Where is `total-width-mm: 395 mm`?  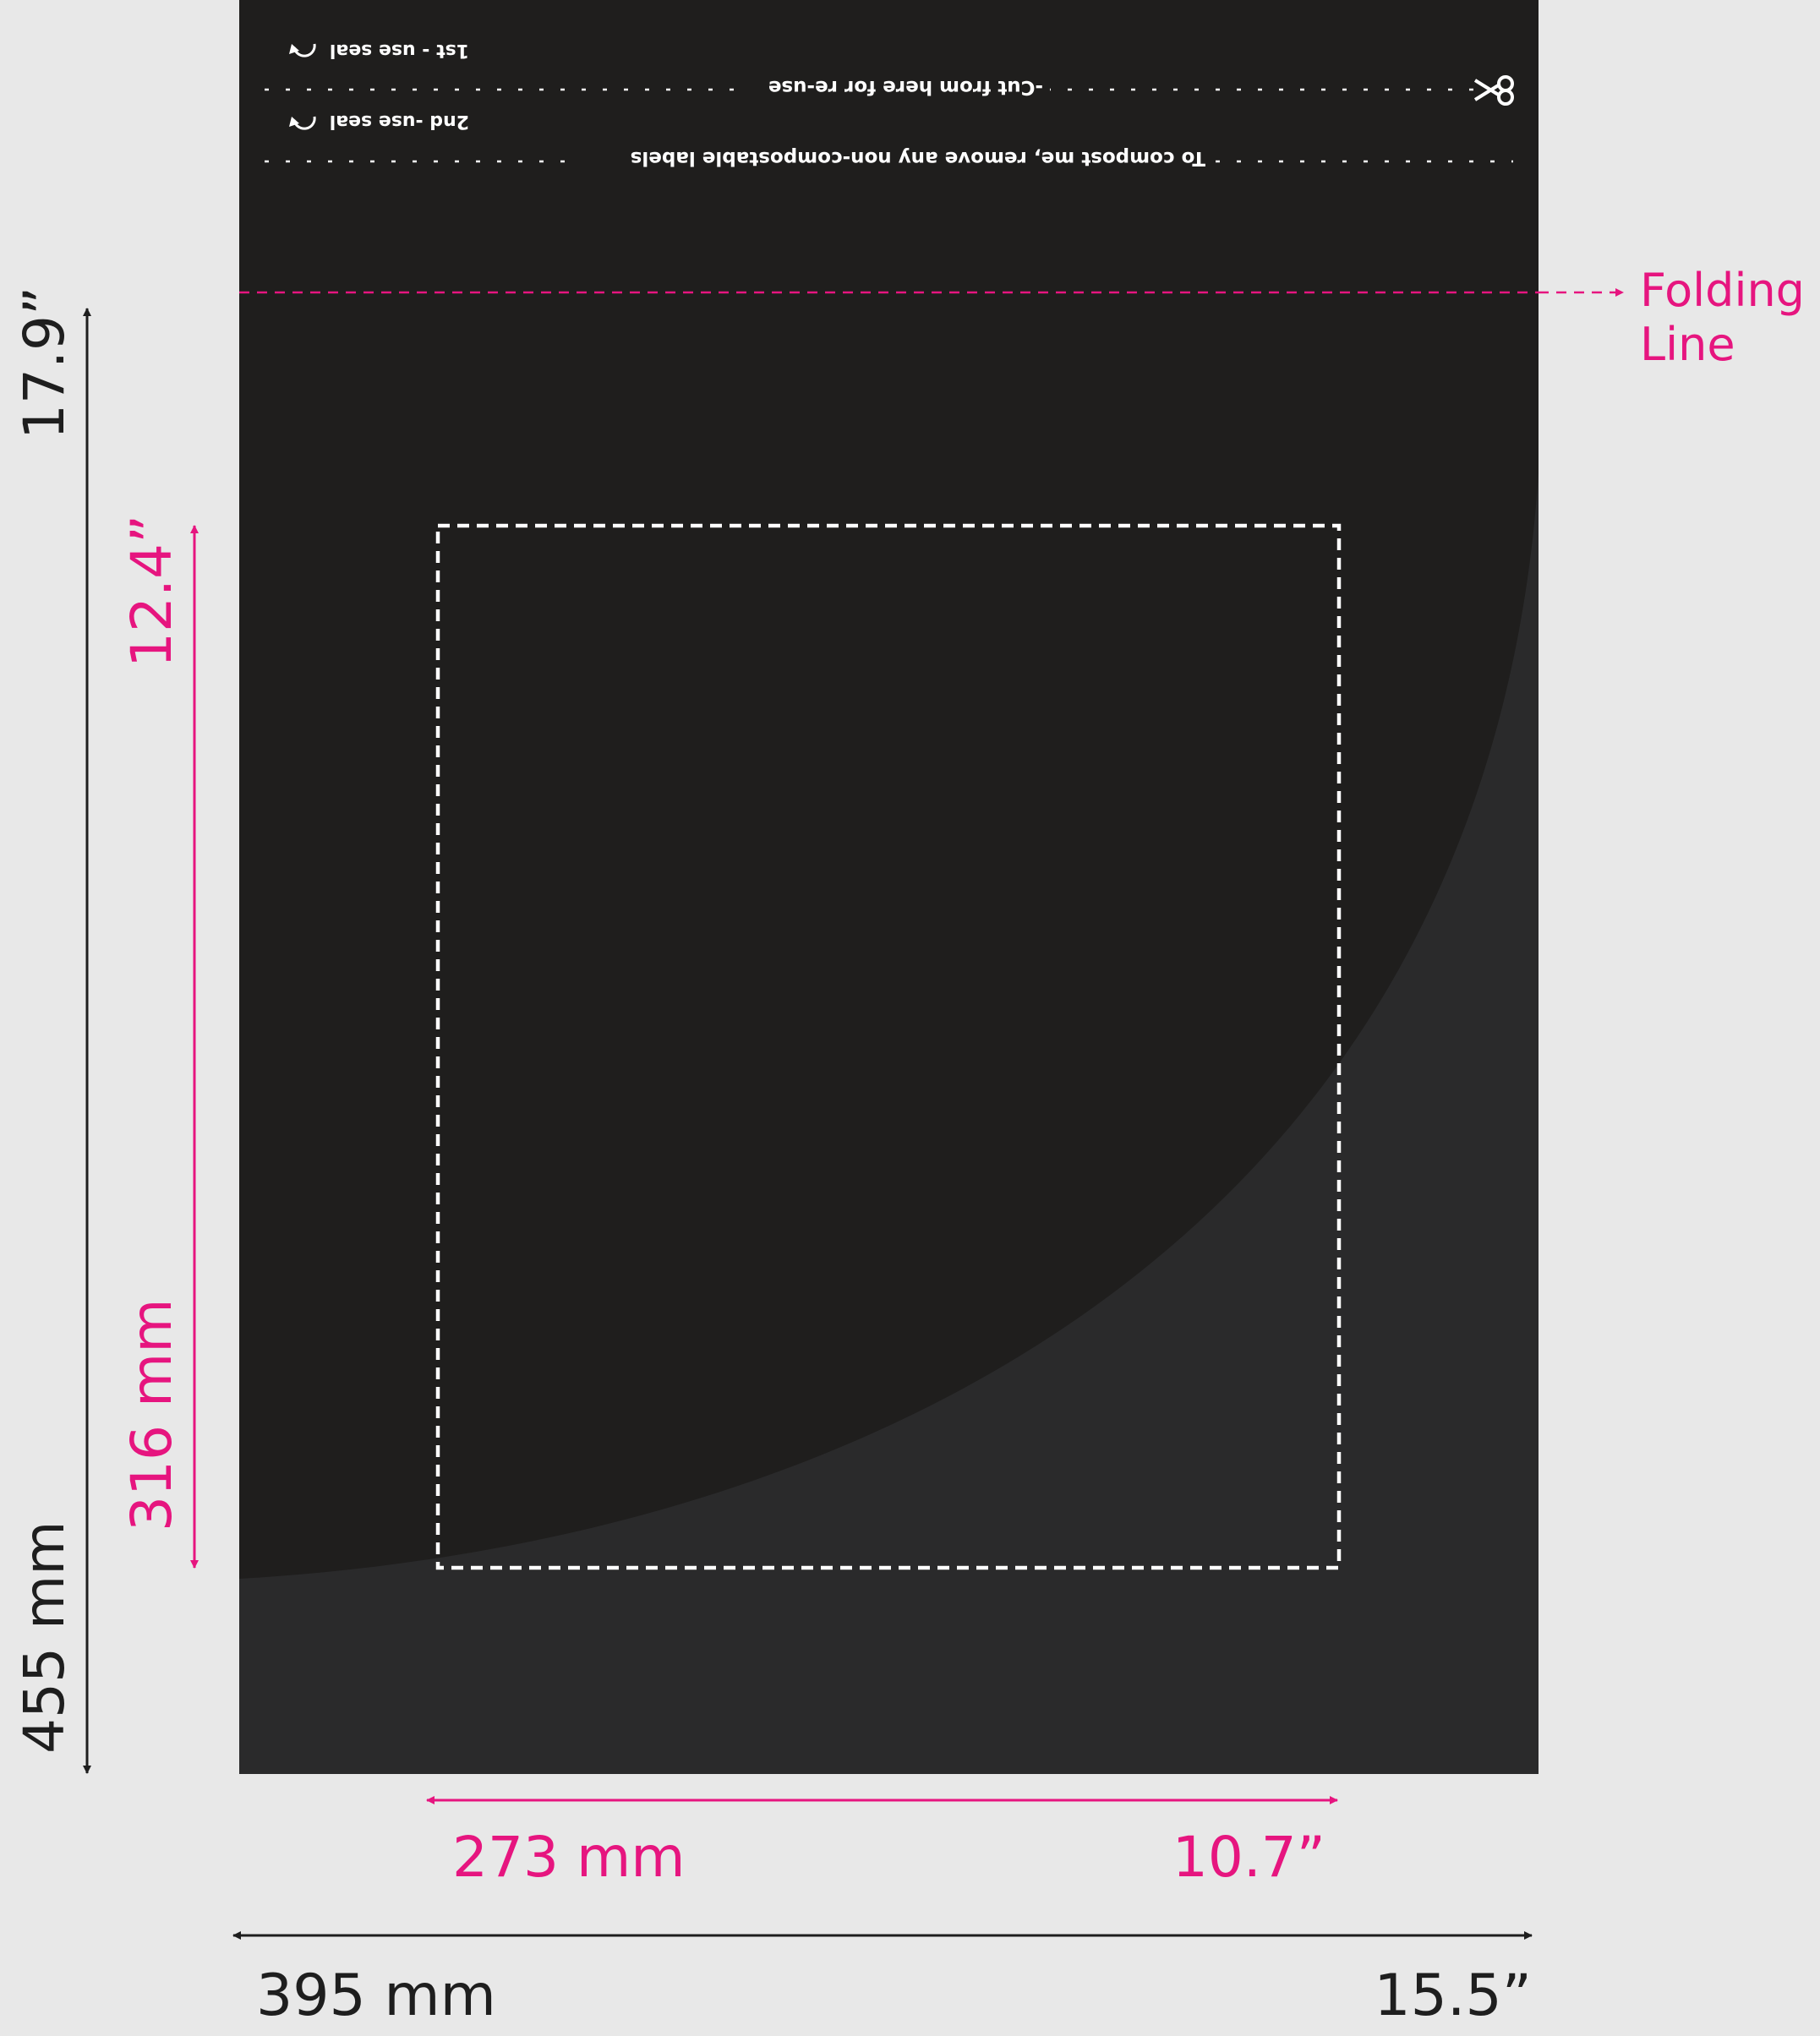
total-width-mm: 395 mm is located at coordinates (376, 1995).